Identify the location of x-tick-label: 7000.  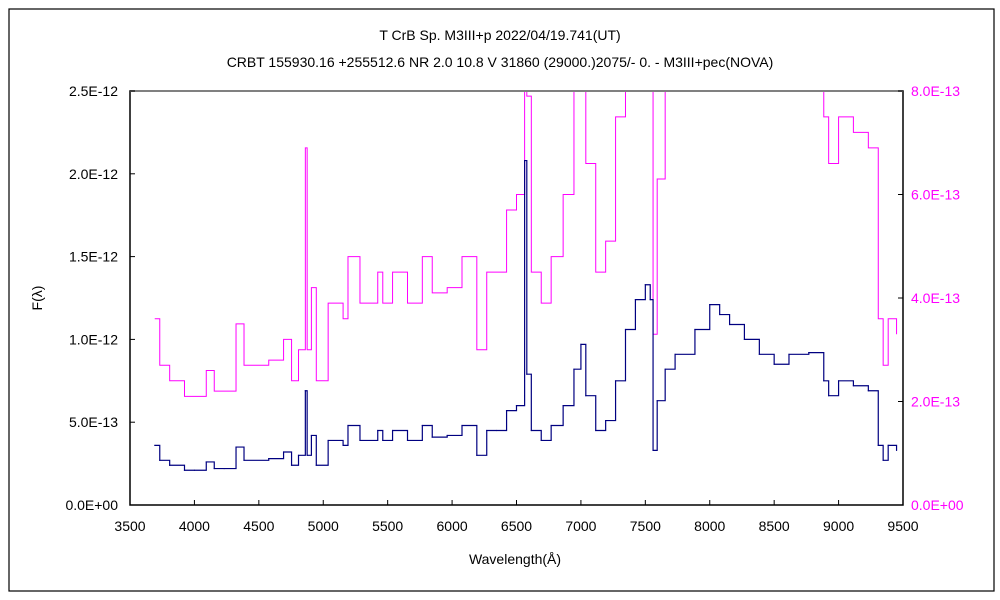
(580, 526).